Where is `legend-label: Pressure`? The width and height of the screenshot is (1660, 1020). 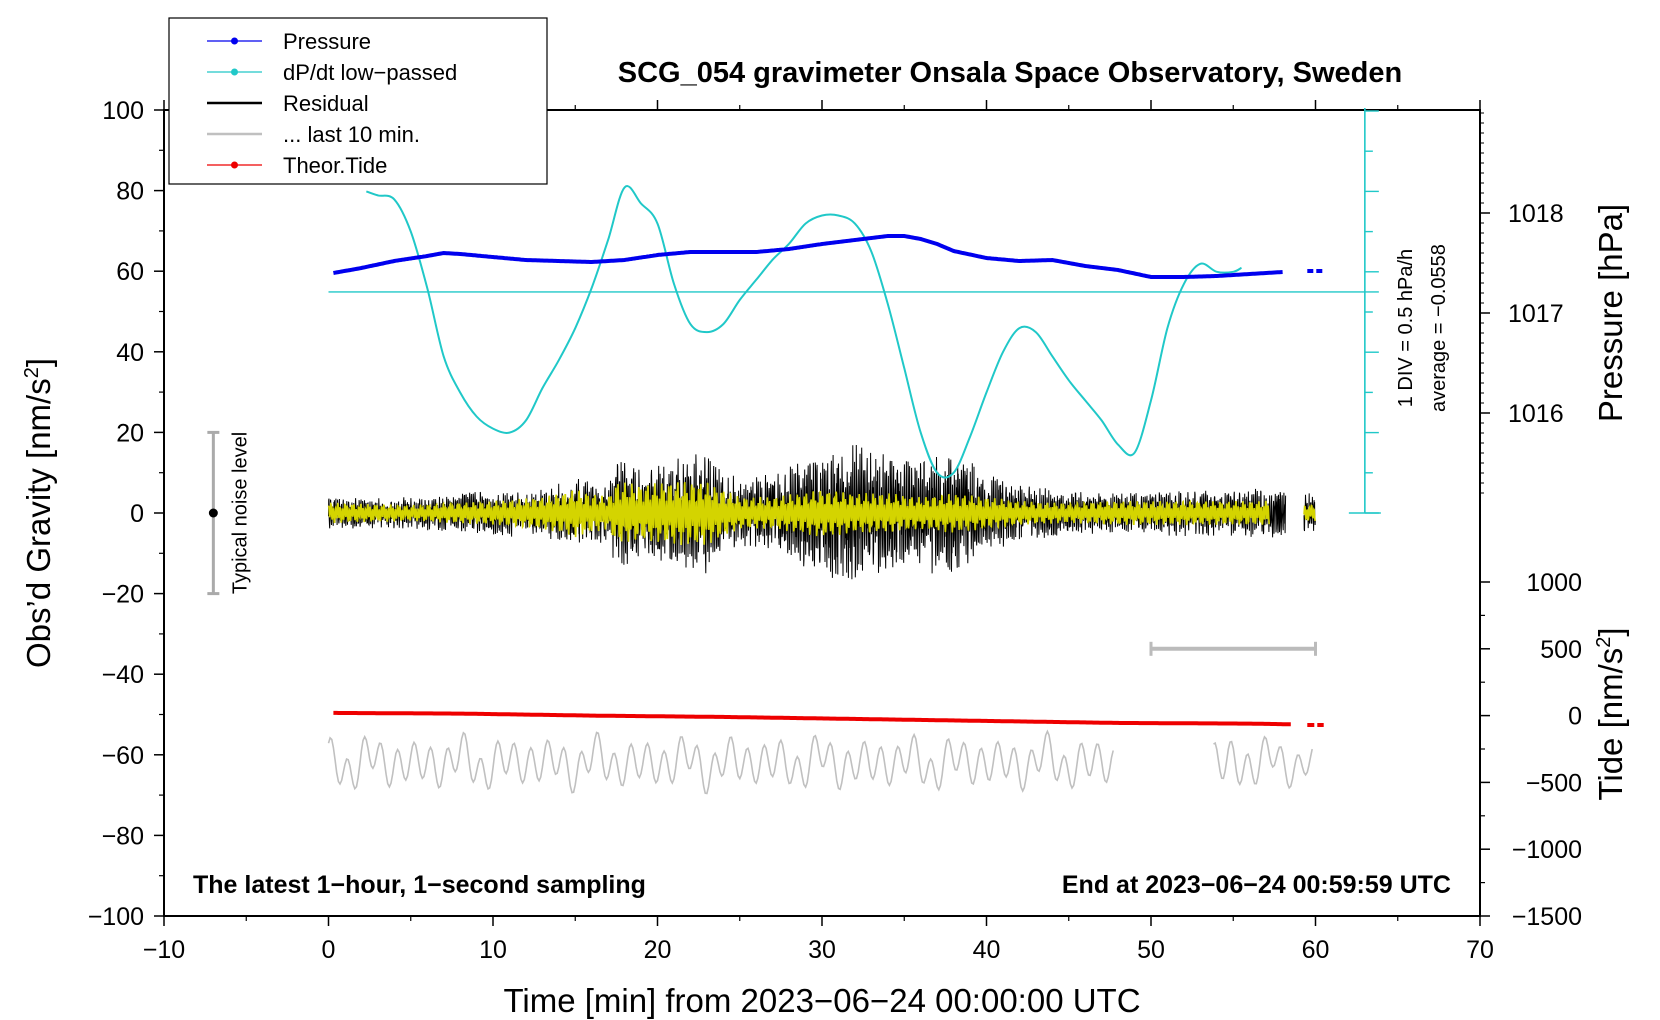 legend-label: Pressure is located at coordinates (327, 41).